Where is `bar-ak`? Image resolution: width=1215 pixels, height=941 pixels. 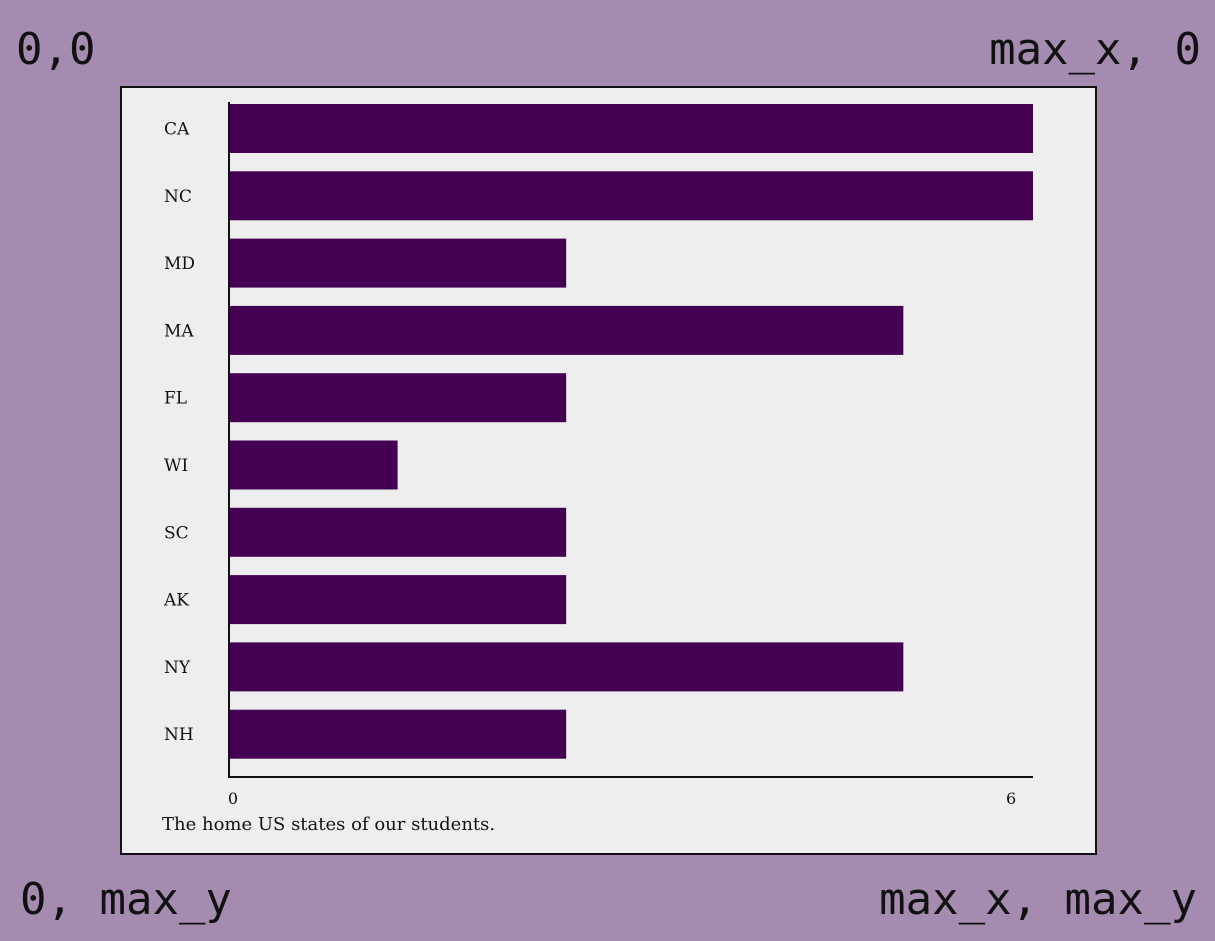 bar-ak is located at coordinates (398, 600).